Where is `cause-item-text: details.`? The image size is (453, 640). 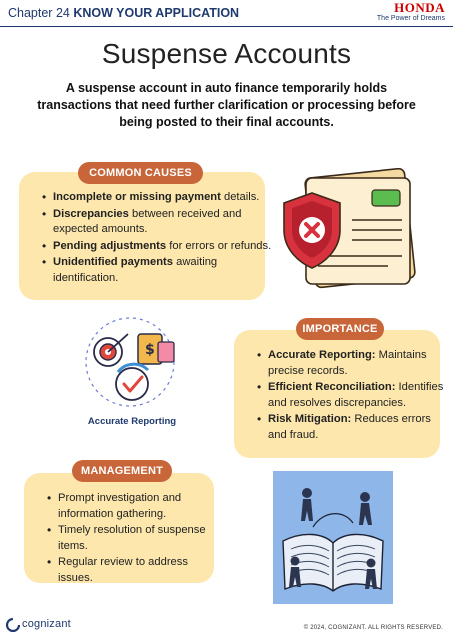 cause-item-text: details. is located at coordinates (240, 197).